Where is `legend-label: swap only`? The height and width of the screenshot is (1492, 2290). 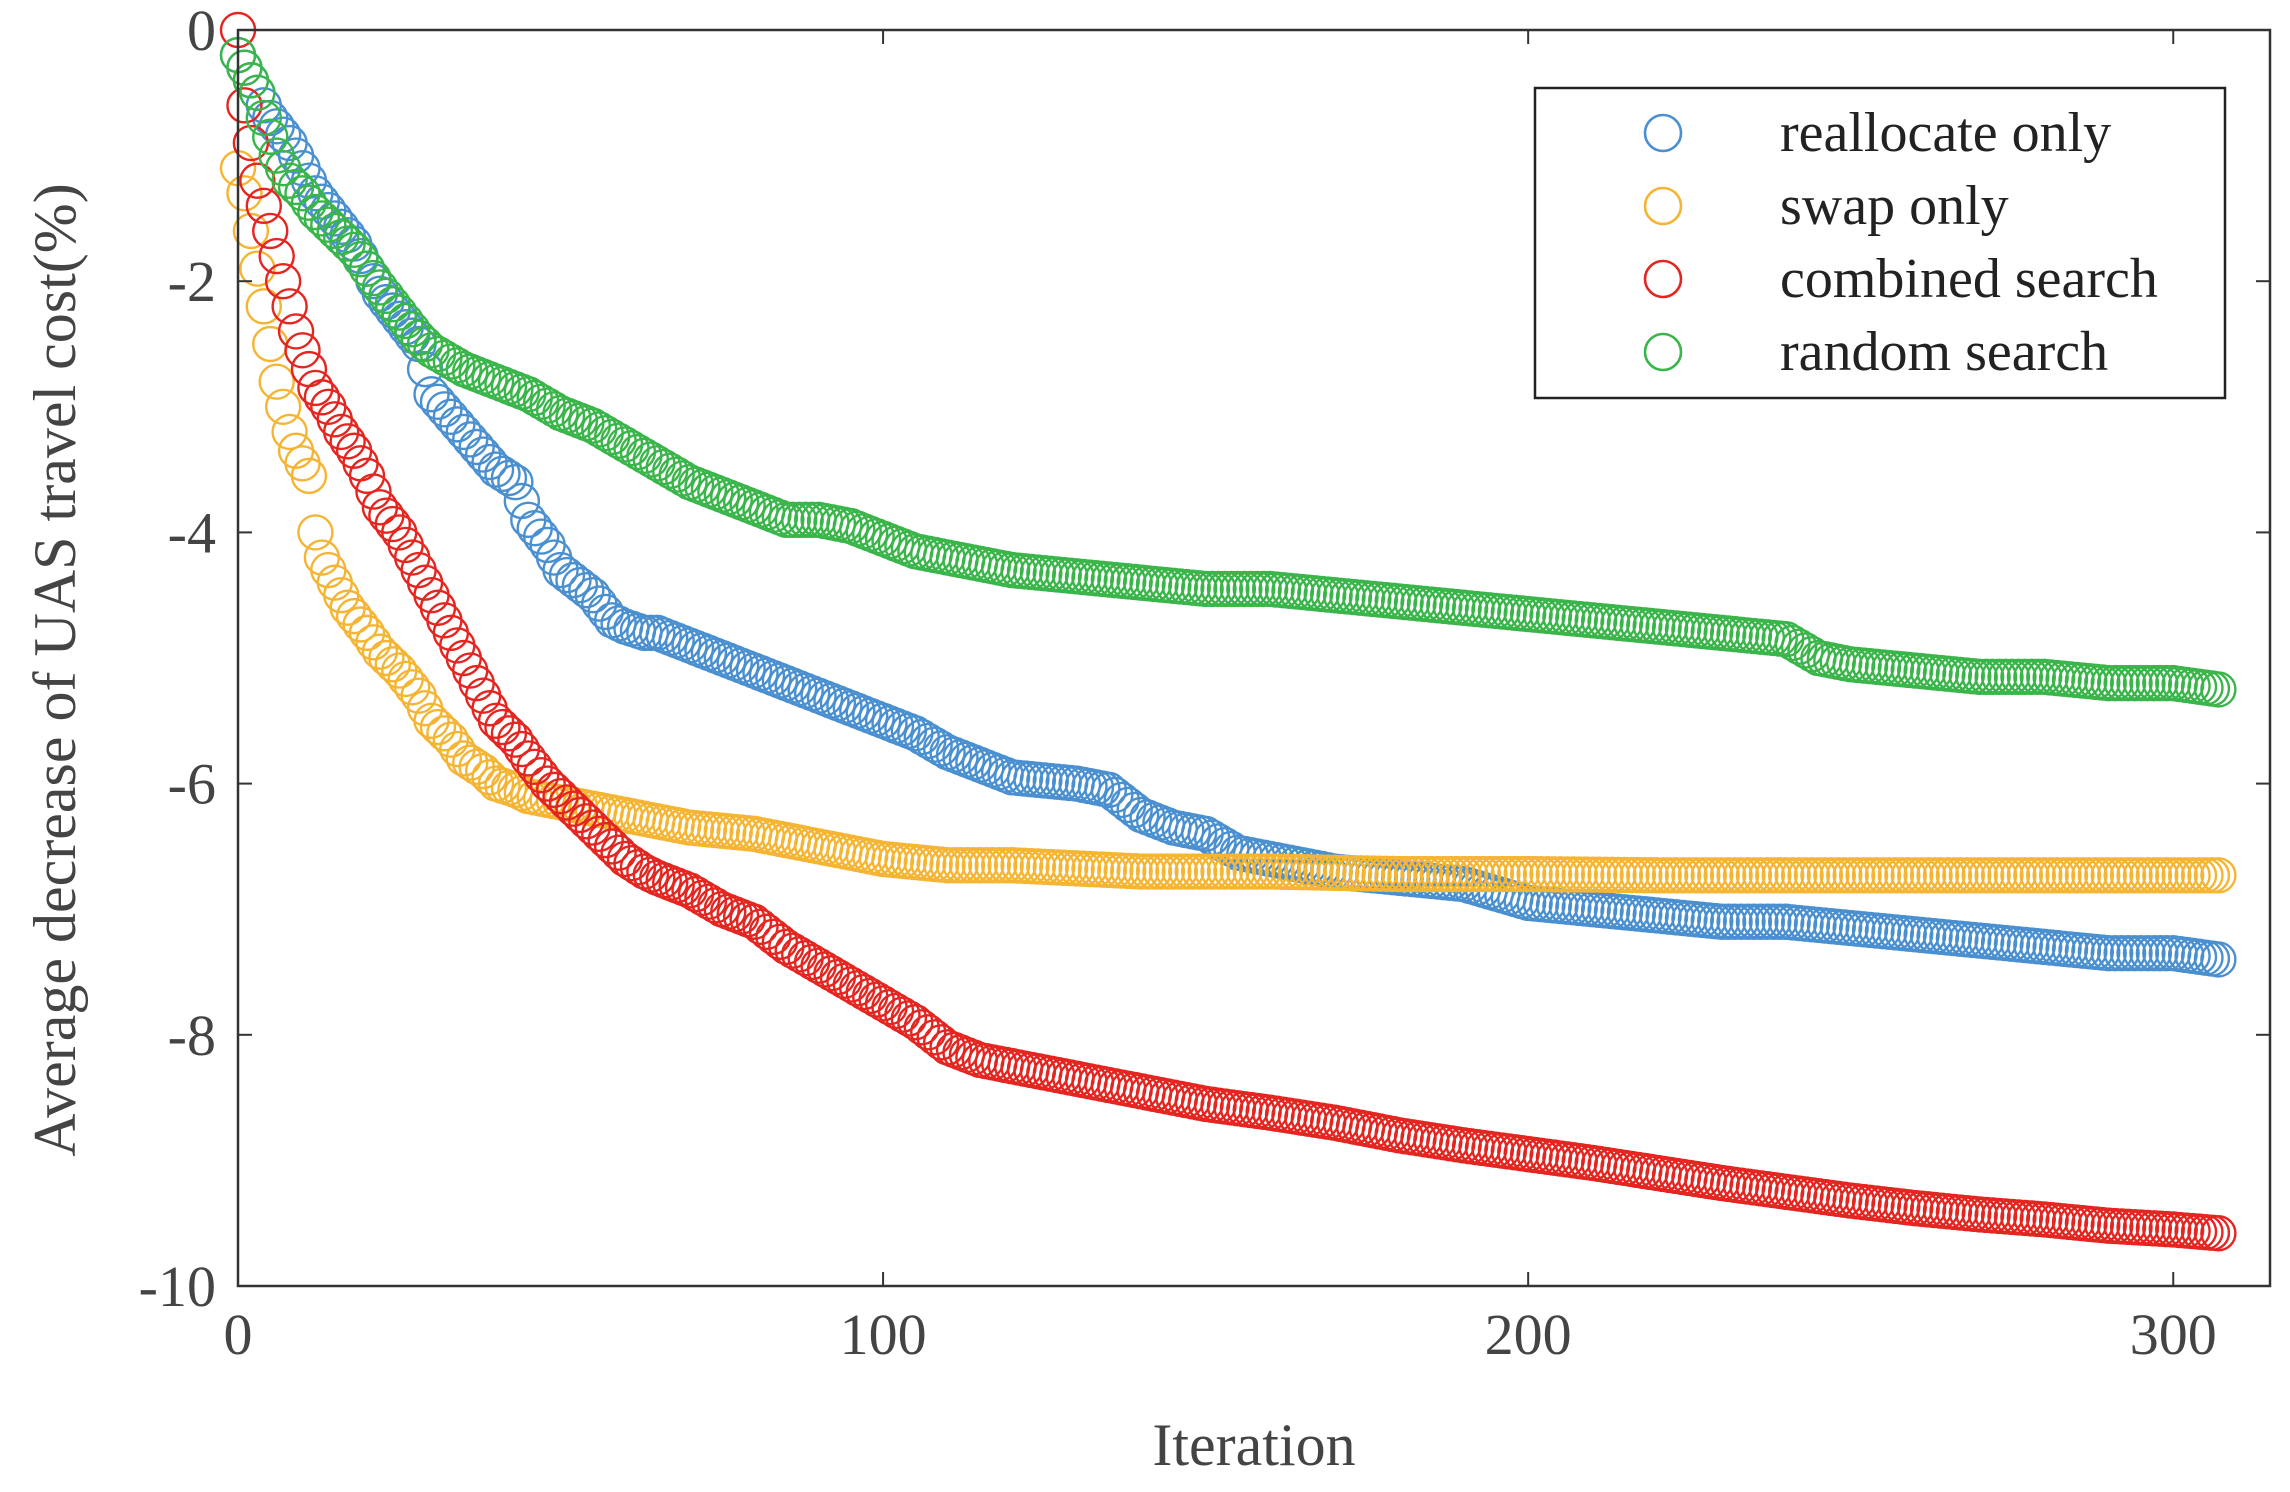 legend-label: swap only is located at coordinates (1894, 206).